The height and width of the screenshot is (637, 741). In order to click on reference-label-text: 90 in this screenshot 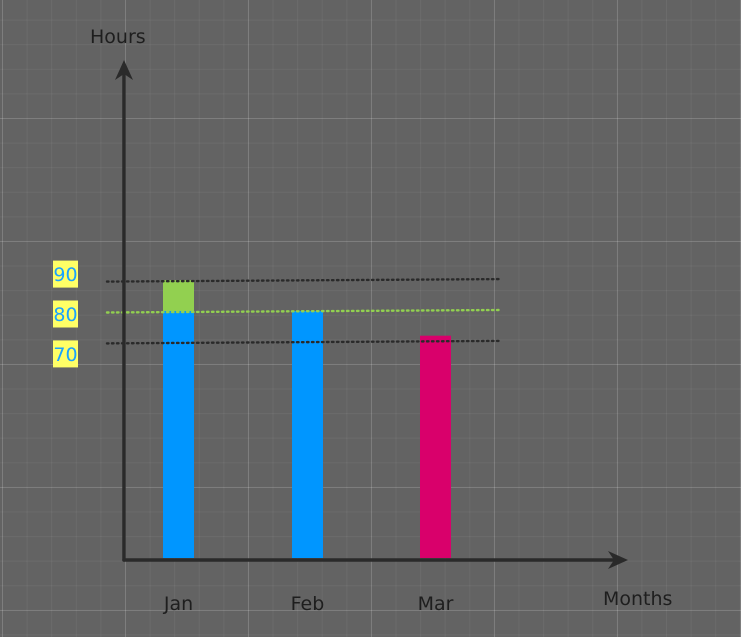, I will do `click(65, 275)`.